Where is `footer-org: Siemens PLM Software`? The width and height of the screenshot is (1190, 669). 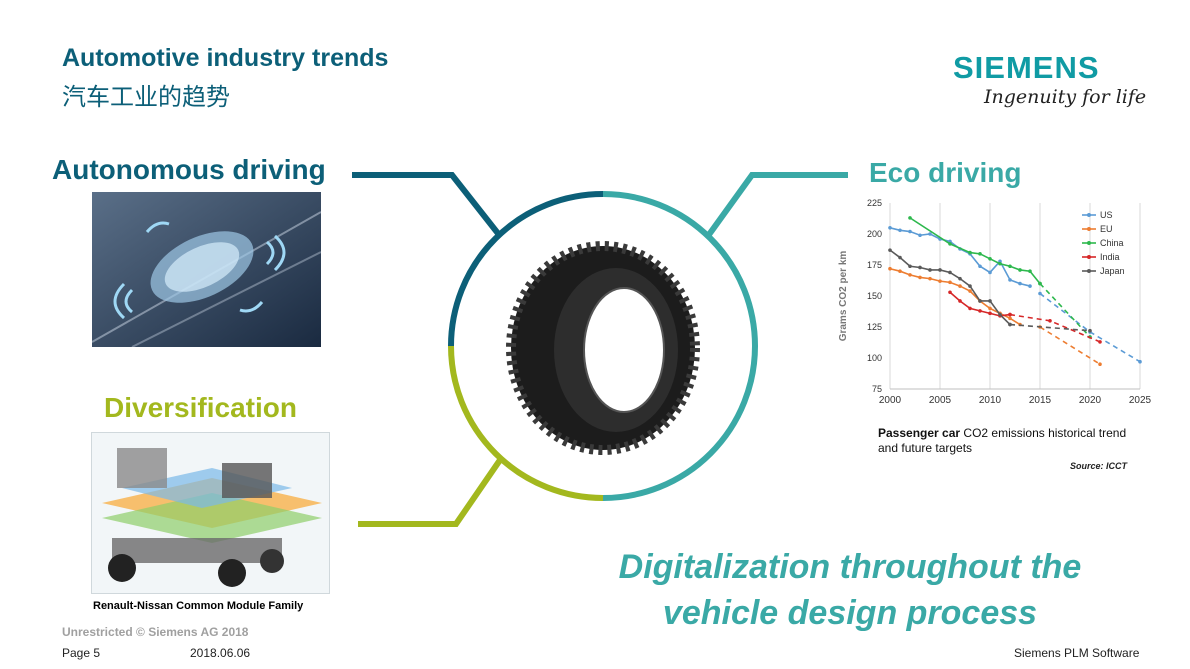
footer-org: Siemens PLM Software is located at coordinates (1077, 653).